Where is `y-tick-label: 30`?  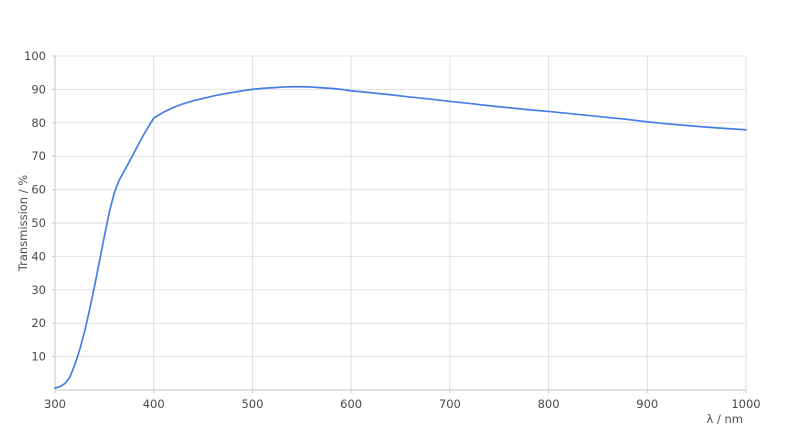
y-tick-label: 30 is located at coordinates (38, 290).